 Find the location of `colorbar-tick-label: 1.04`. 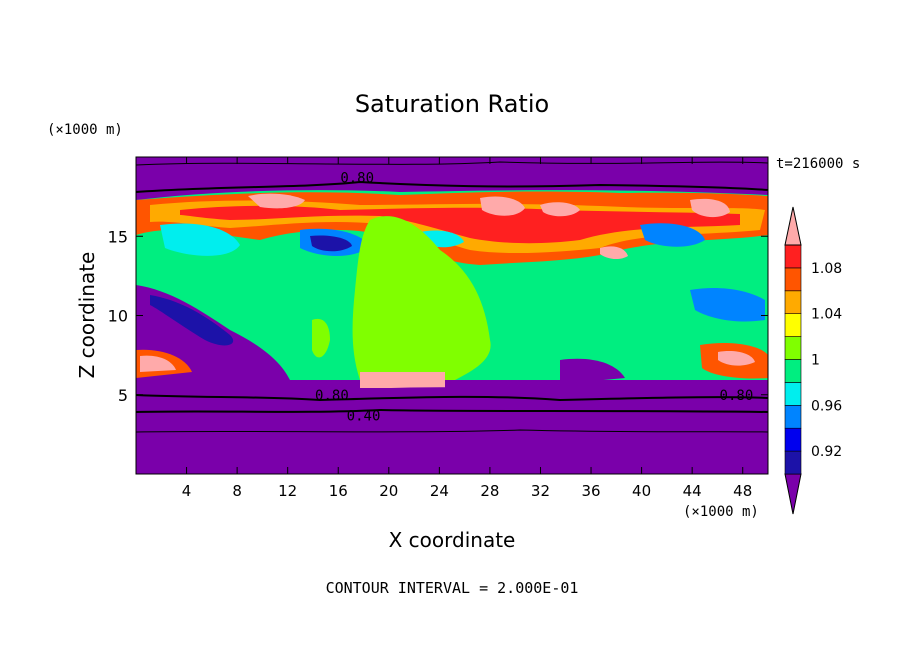

colorbar-tick-label: 1.04 is located at coordinates (826, 315).